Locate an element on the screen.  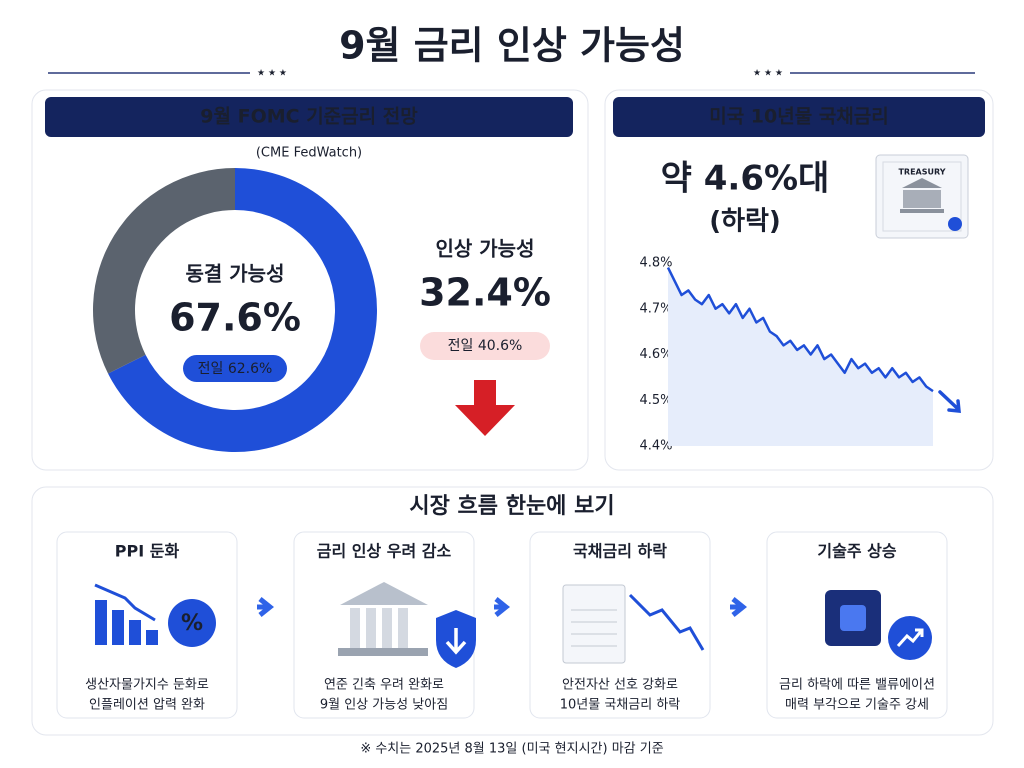
section-title: 시장 흐름 한눈에 보기 is located at coordinates (511, 506).